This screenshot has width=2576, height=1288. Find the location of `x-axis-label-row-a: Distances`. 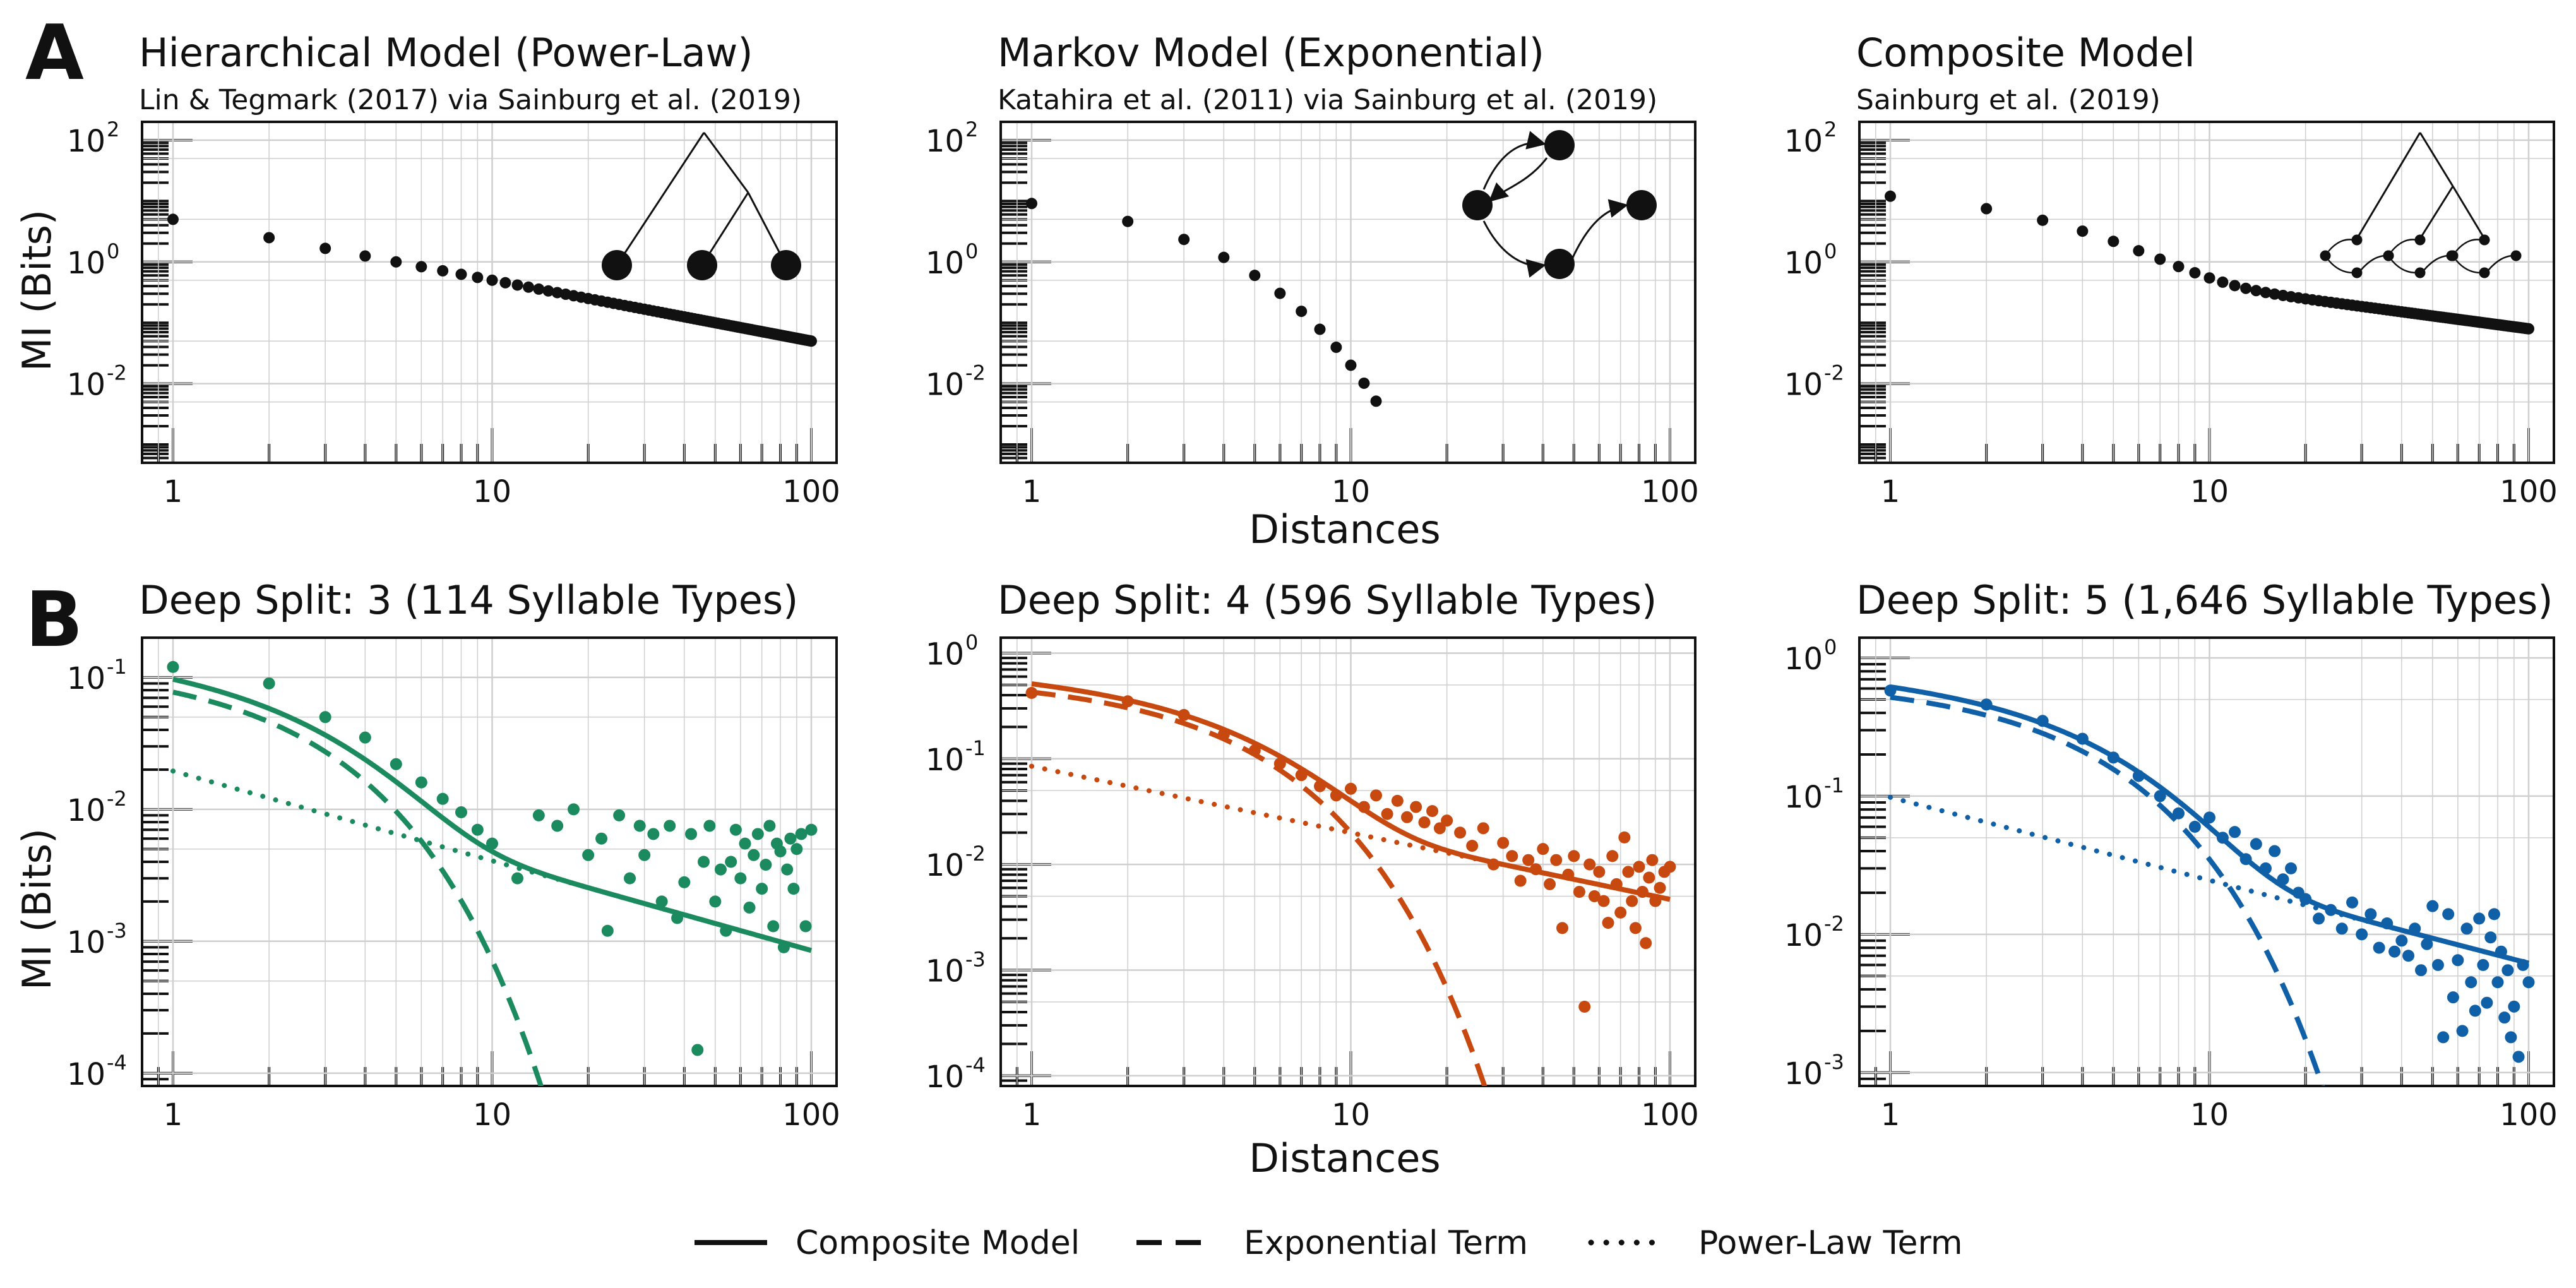

x-axis-label-row-a: Distances is located at coordinates (1344, 529).